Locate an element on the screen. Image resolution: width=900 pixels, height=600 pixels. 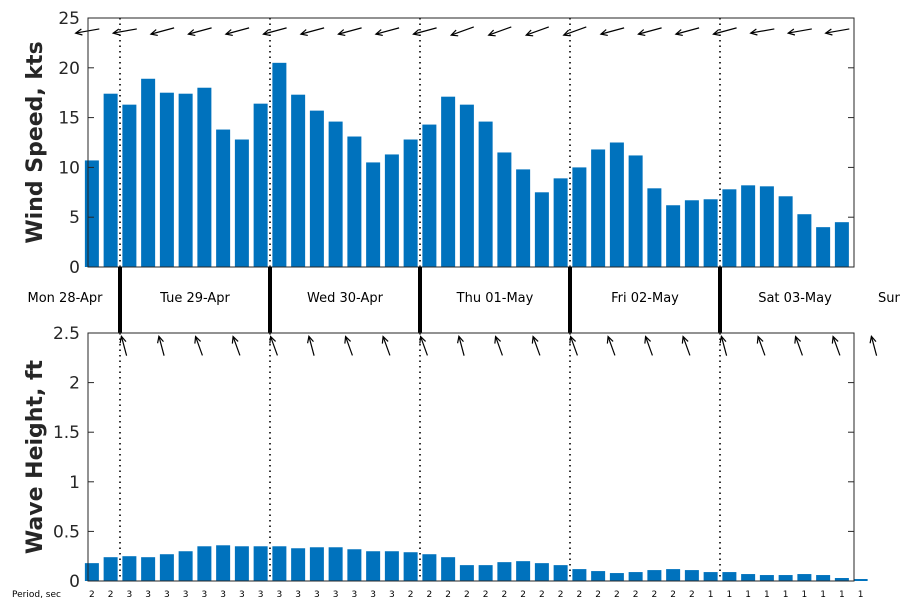
wind-y-tick-label: 0 is located at coordinates (74, 268).